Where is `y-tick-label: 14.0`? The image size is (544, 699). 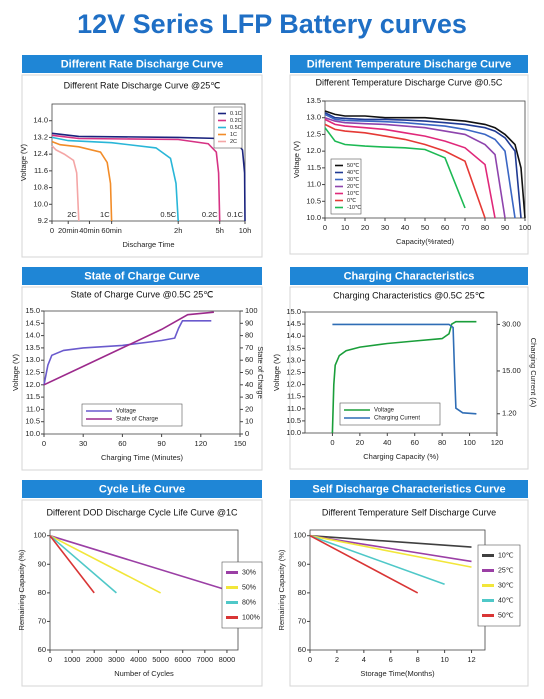
y-tick-label: 14.0 is located at coordinates (40, 120).